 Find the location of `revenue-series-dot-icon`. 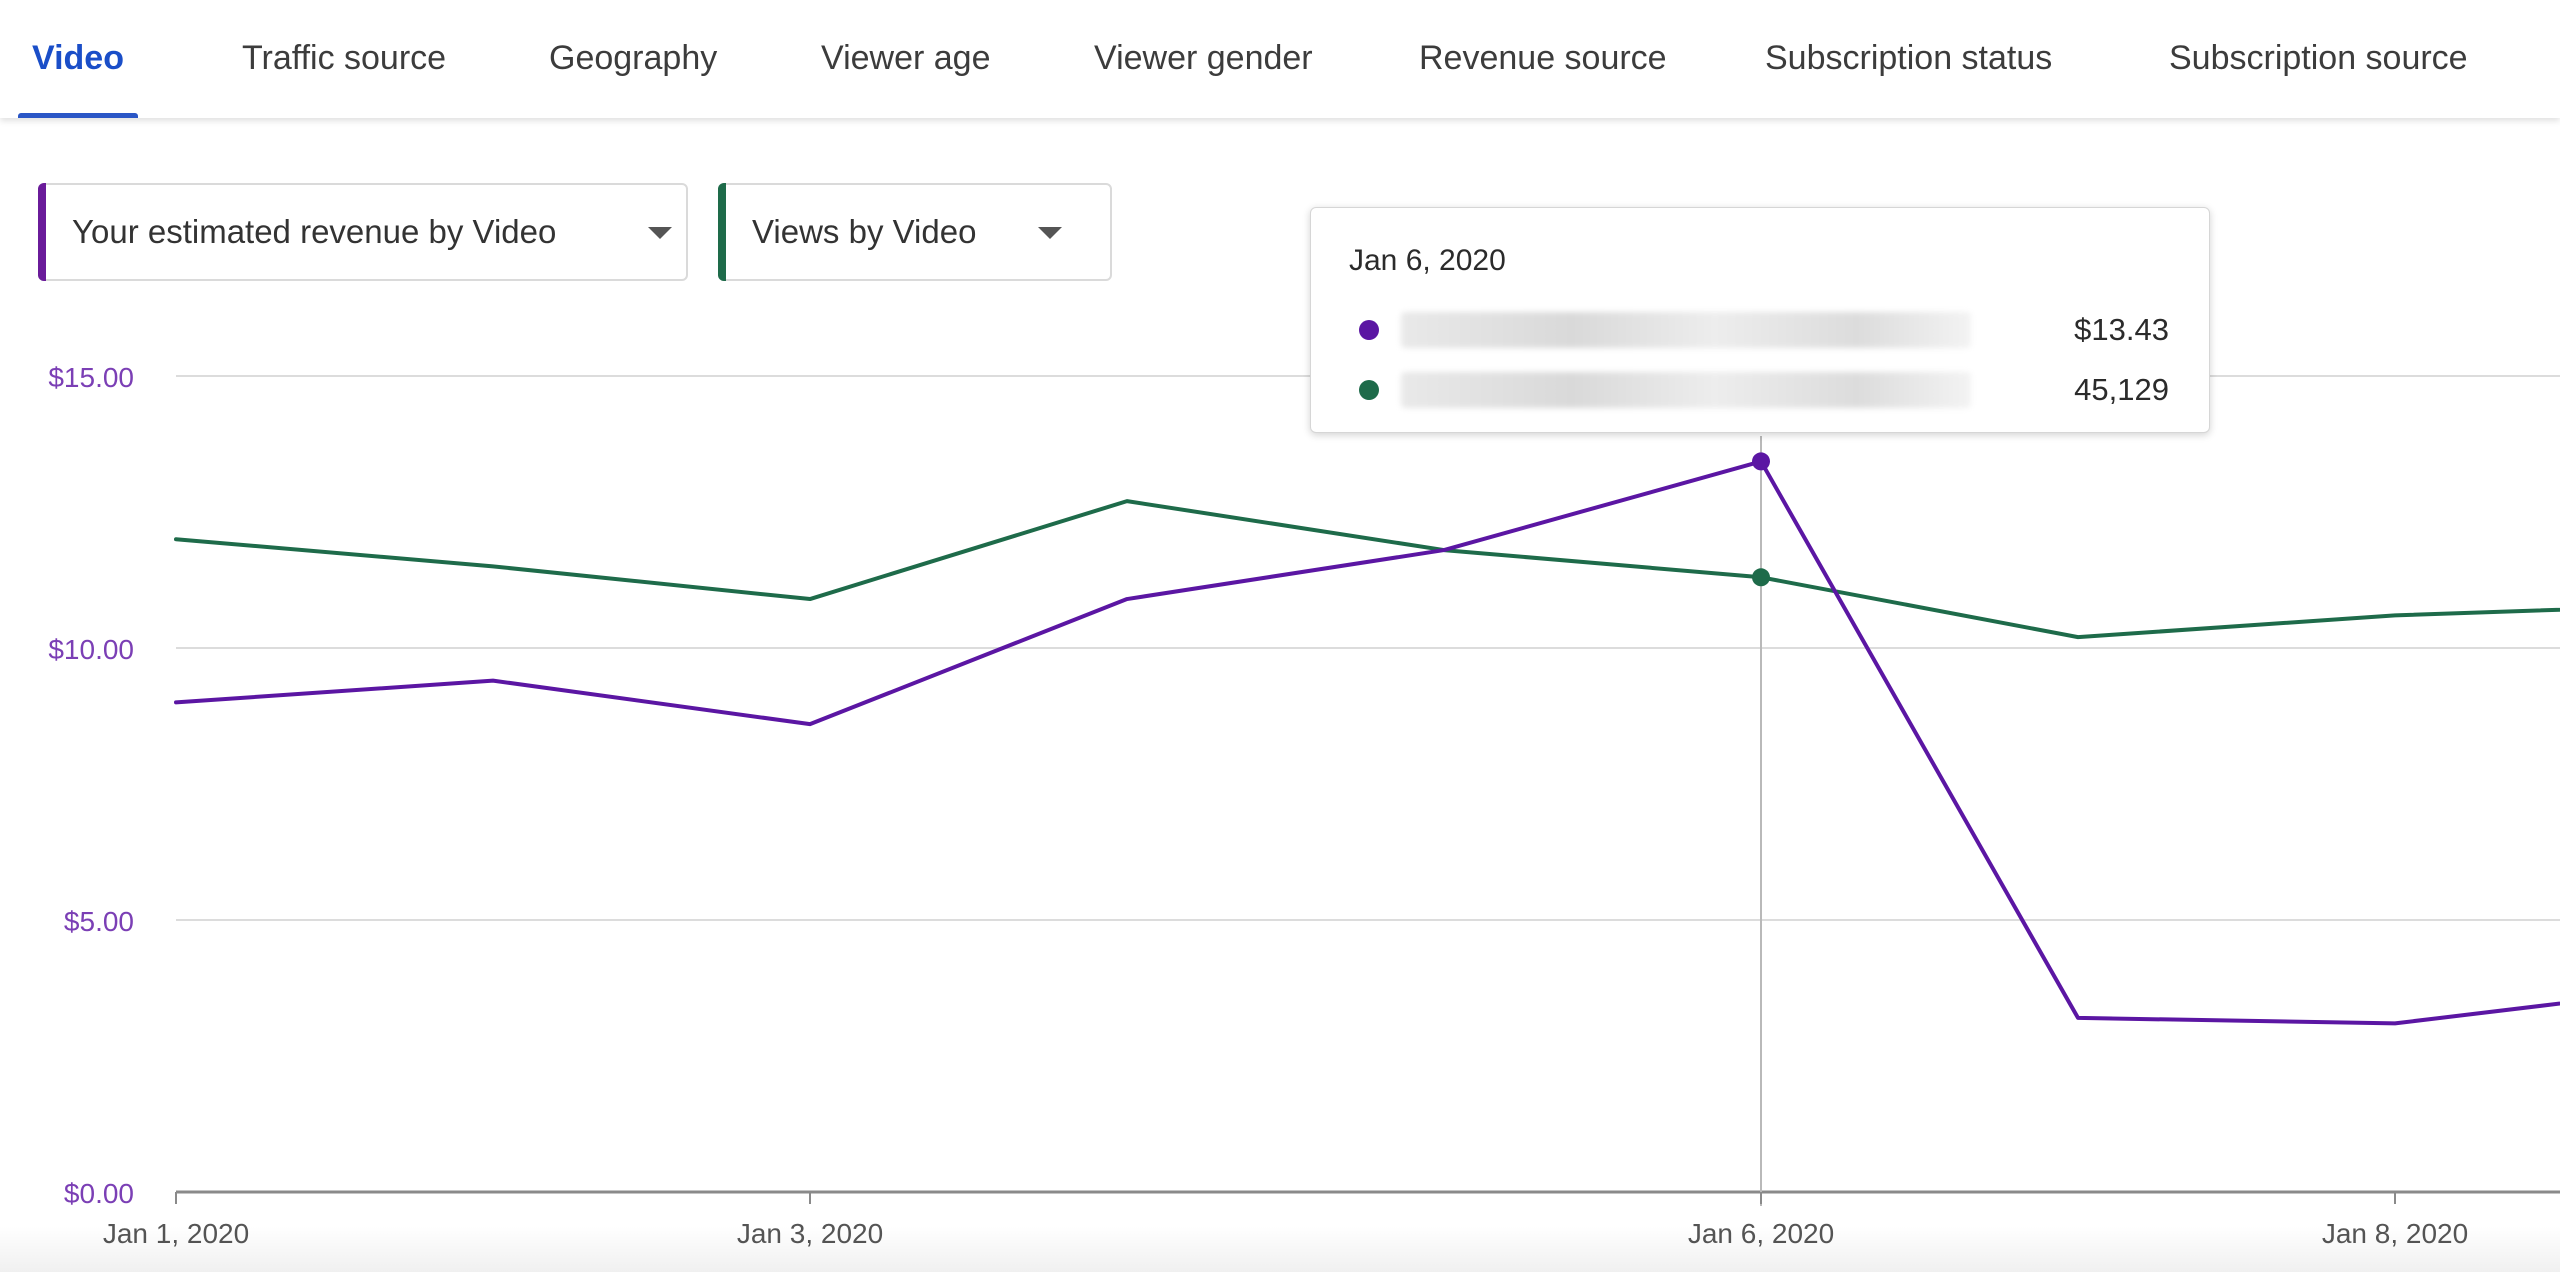

revenue-series-dot-icon is located at coordinates (1369, 330).